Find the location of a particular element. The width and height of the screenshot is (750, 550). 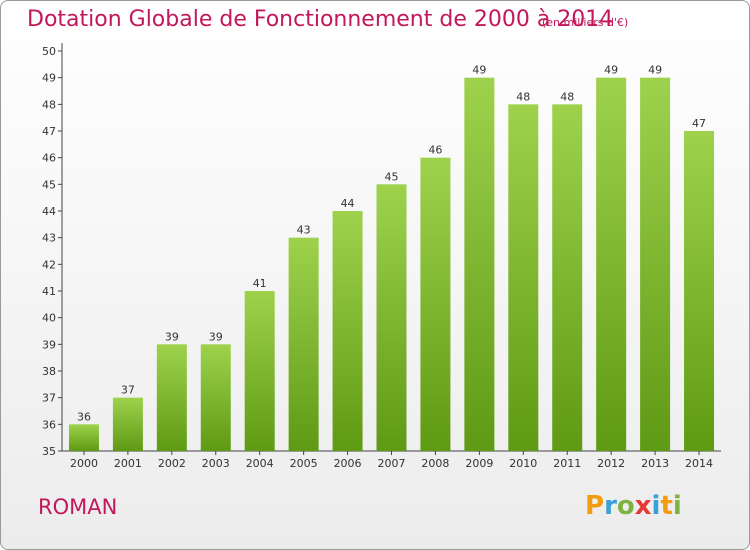

x-tick-label: 2008 is located at coordinates (435, 463).